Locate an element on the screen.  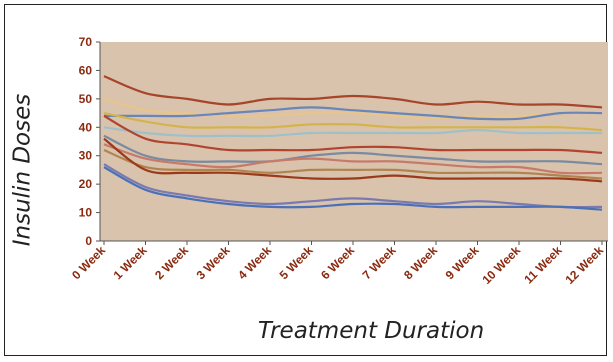
y-tick-label: 70 is located at coordinates (86, 42).